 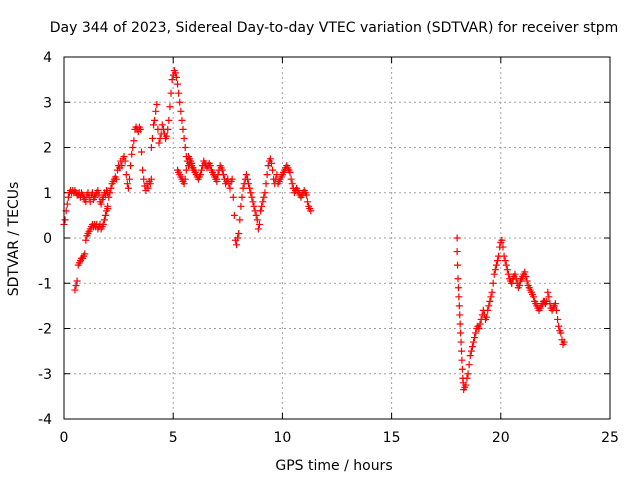 I want to click on x-tick-label: 10, so click(x=282, y=438).